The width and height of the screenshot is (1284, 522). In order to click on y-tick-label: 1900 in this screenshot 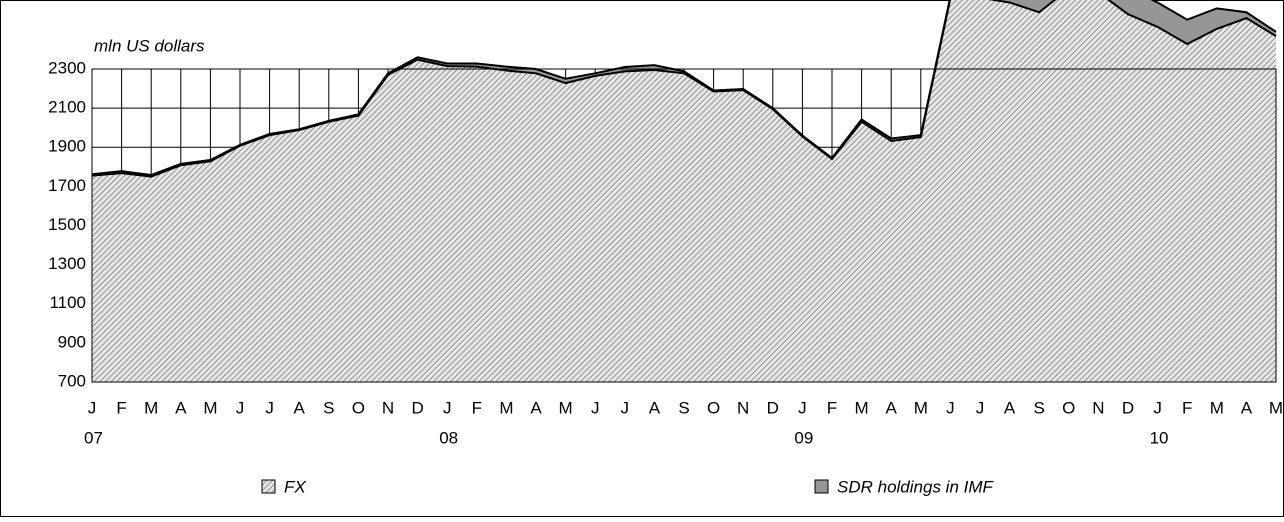, I will do `click(67, 146)`.